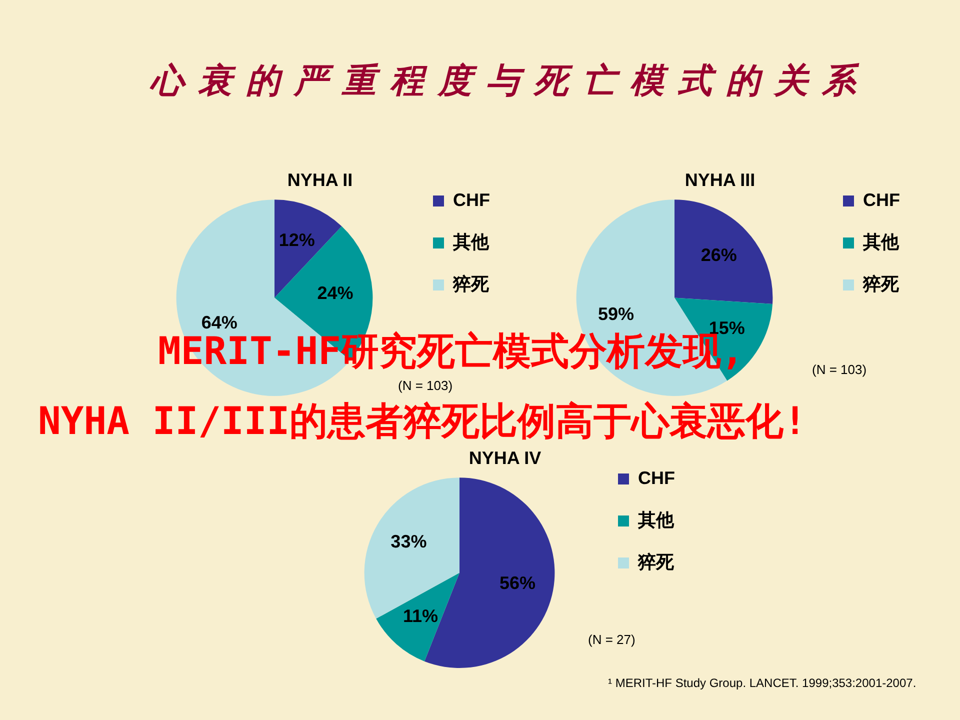 The height and width of the screenshot is (720, 960). I want to click on chart-title: NYHA II, so click(320, 180).